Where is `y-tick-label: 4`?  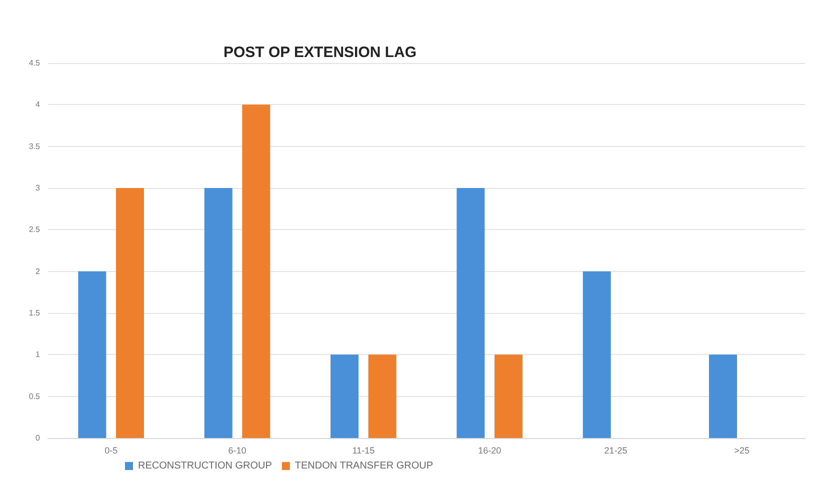 y-tick-label: 4 is located at coordinates (38, 105).